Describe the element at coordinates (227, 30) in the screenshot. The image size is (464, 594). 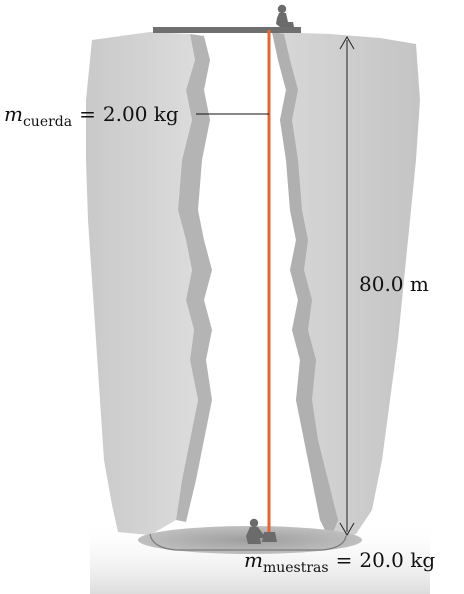
I see `top-plank` at that location.